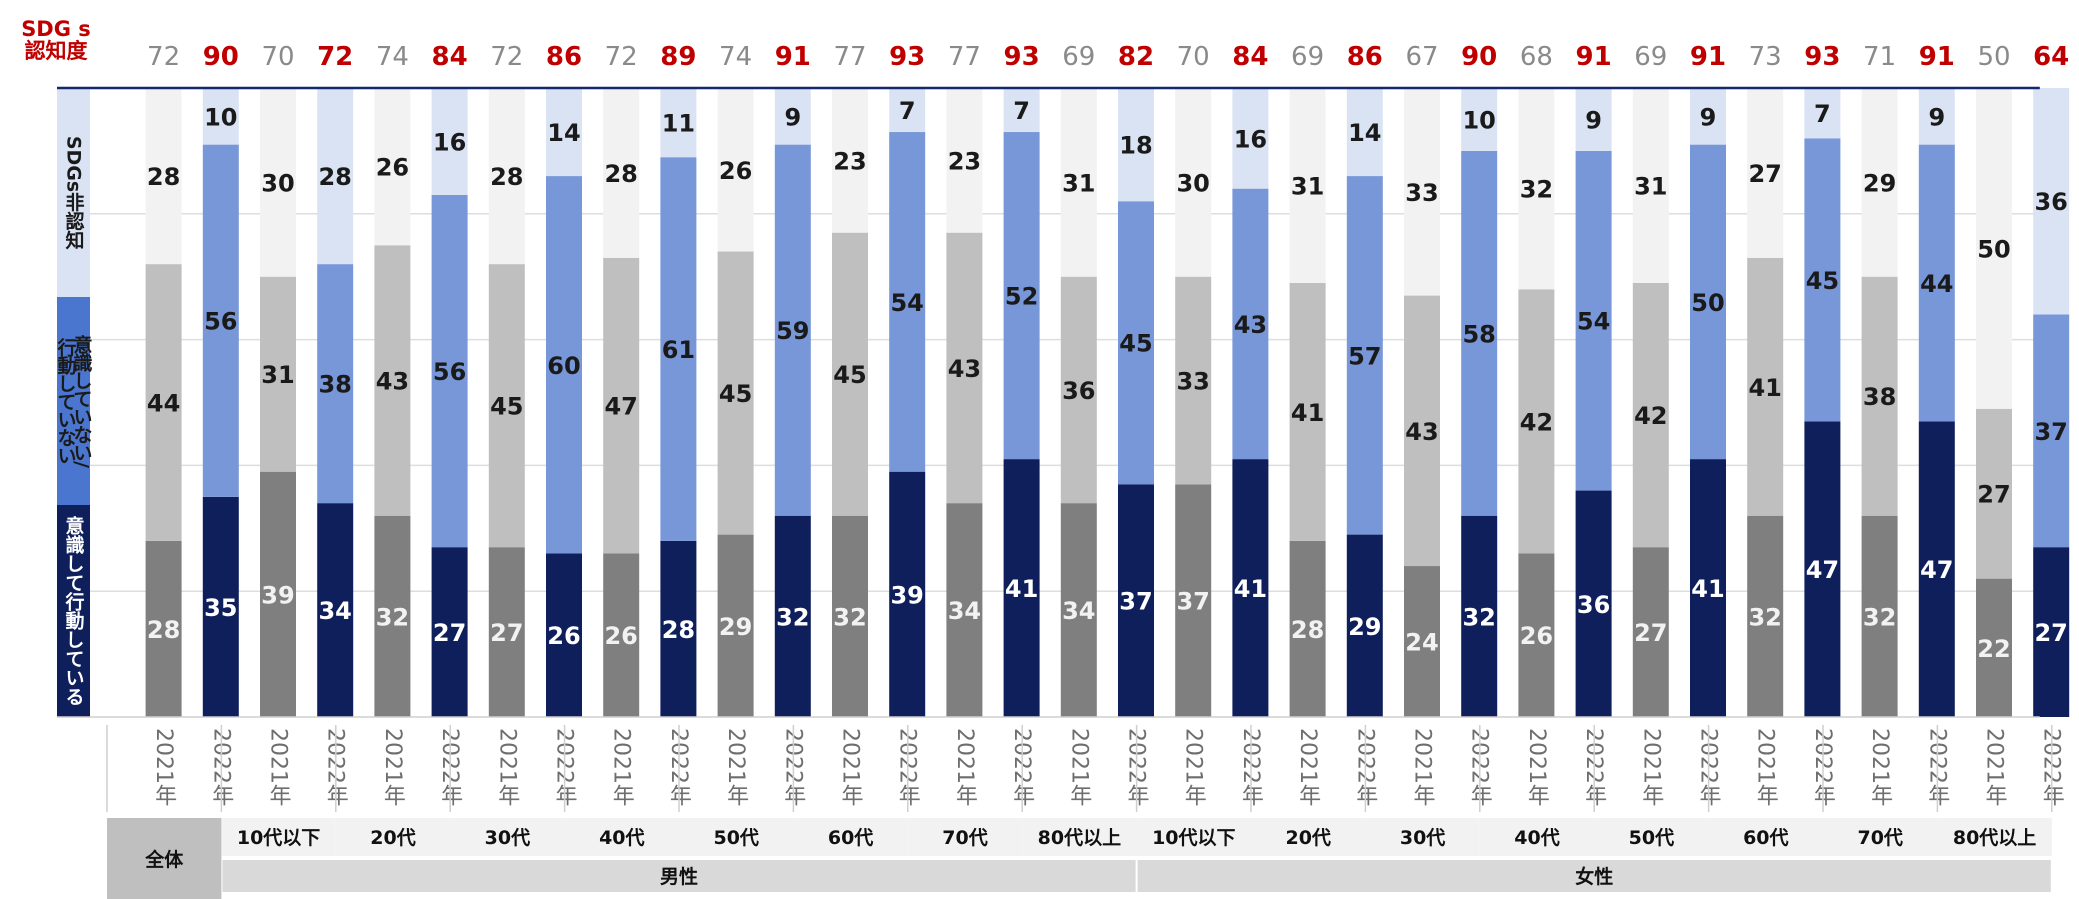 The image size is (2079, 899). What do you see at coordinates (1879, 57) in the screenshot?
I see `awareness-value-30: 71` at bounding box center [1879, 57].